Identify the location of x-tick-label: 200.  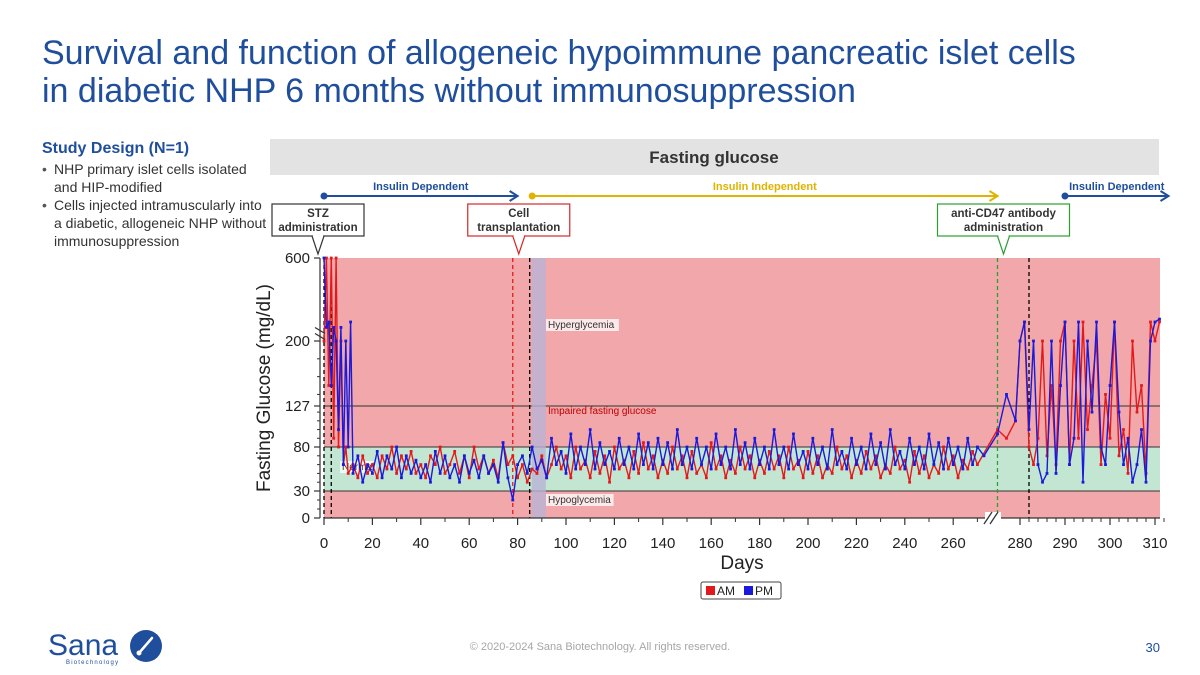
(807, 543).